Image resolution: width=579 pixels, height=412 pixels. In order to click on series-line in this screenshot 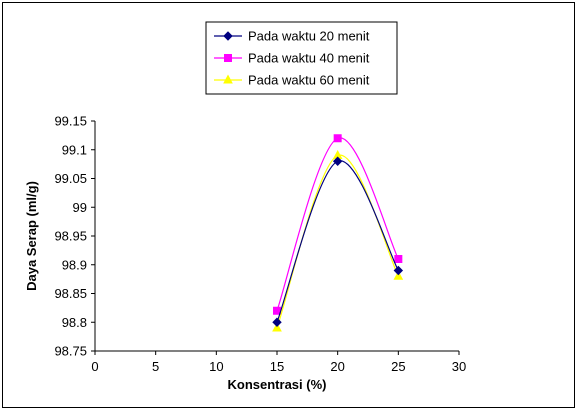, I will do `click(337, 241)`.